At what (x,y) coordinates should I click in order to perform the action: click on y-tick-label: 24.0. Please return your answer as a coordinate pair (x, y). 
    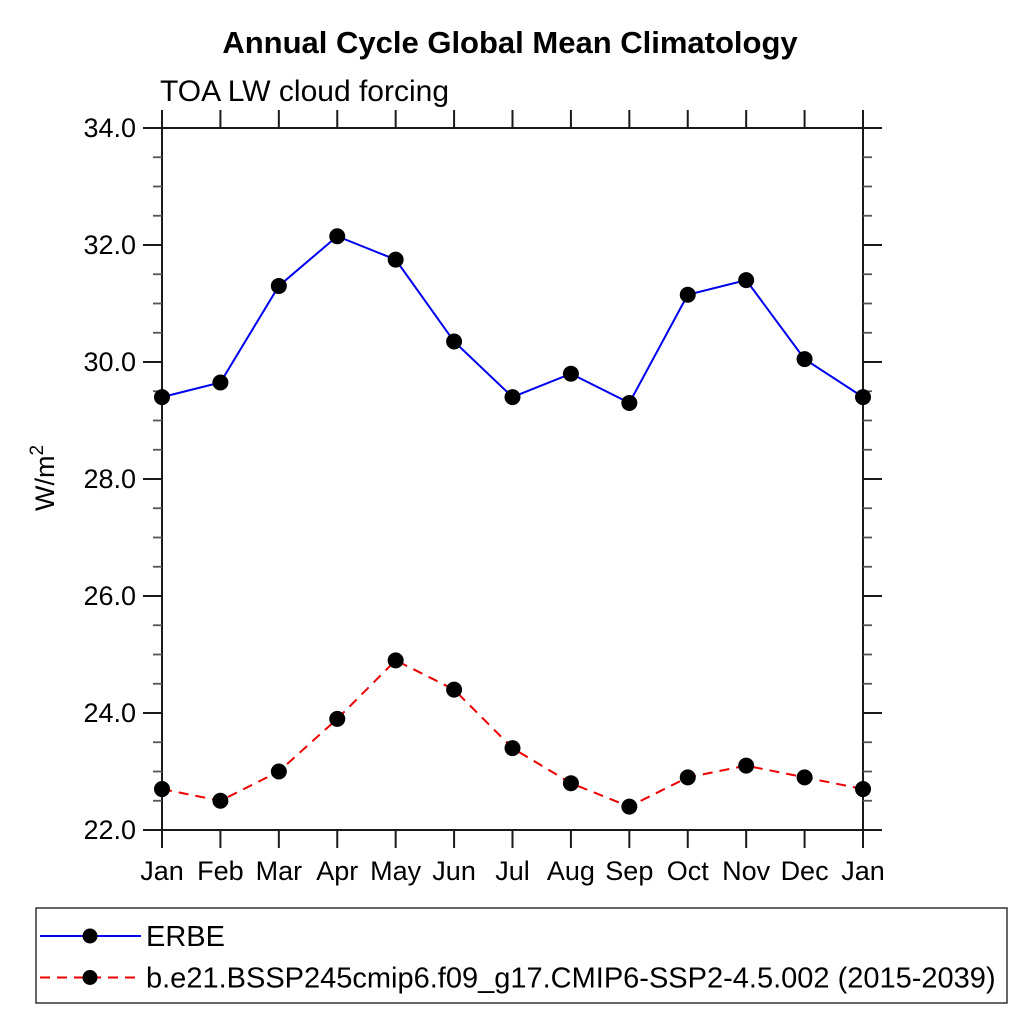
    Looking at the image, I should click on (109, 713).